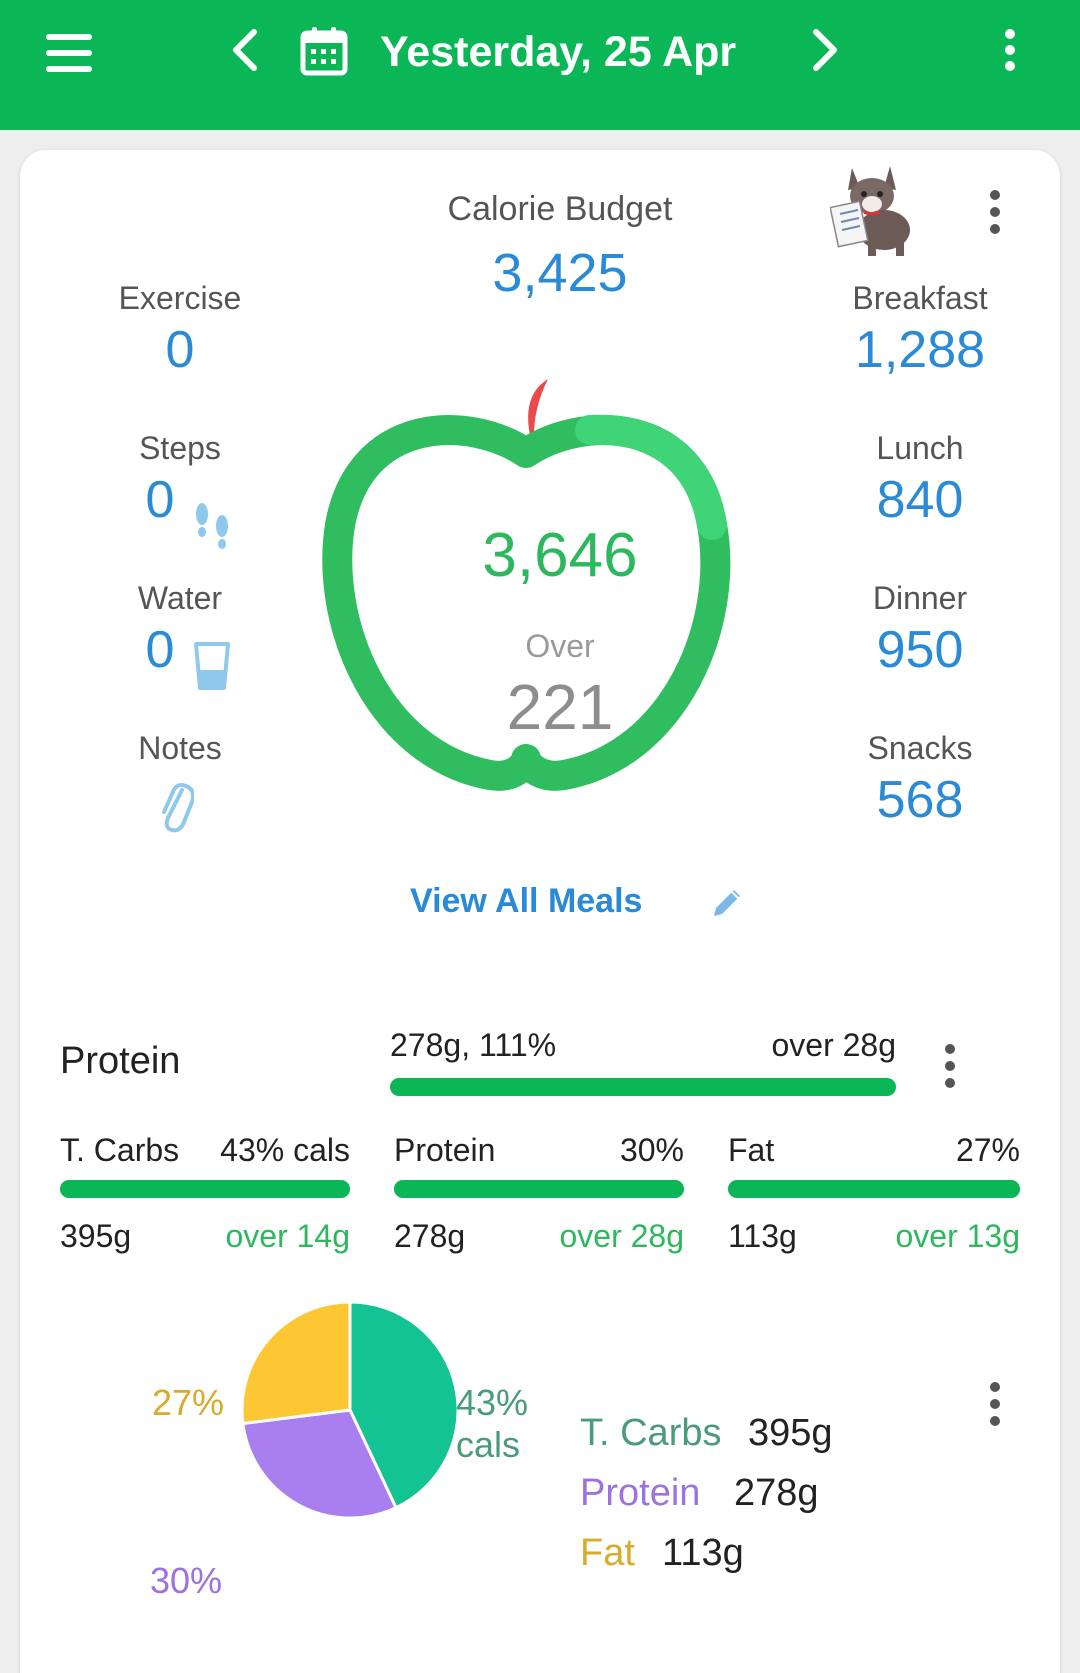 The image size is (1080, 1673). I want to click on water-glass-icon, so click(212, 668).